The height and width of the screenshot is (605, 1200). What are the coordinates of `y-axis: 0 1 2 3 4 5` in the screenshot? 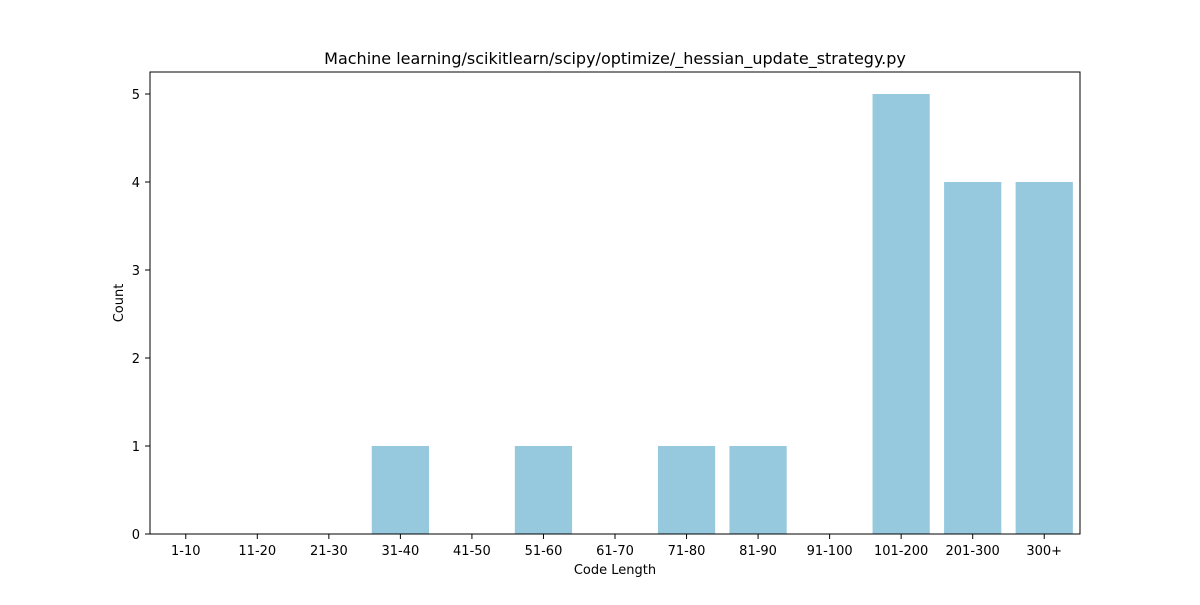 It's located at (141, 315).